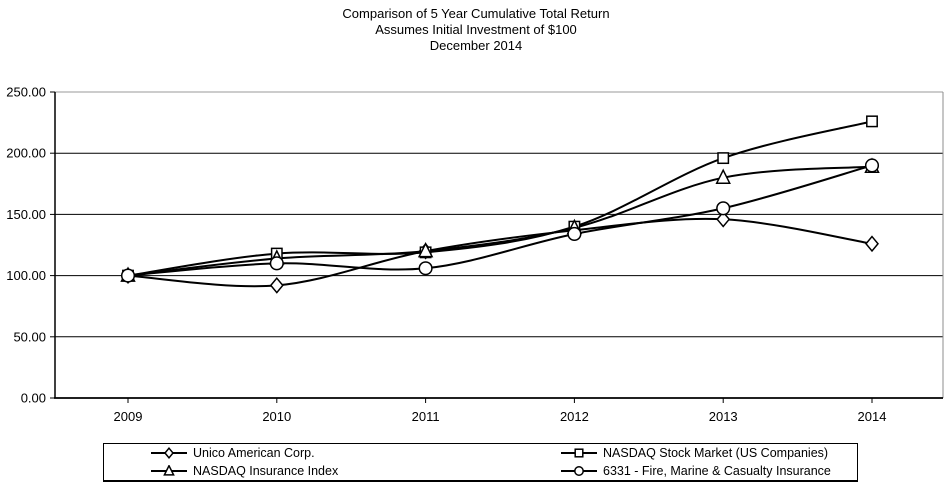  I want to click on legend-item-nasdaq-stock-market: NASDAQ Stock Market (US Companies), so click(685, 453).